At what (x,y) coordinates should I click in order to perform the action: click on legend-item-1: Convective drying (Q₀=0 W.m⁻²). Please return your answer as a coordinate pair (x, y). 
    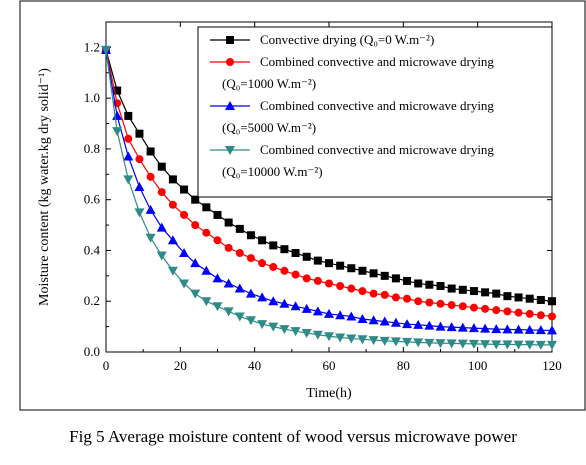
    Looking at the image, I should click on (322, 39).